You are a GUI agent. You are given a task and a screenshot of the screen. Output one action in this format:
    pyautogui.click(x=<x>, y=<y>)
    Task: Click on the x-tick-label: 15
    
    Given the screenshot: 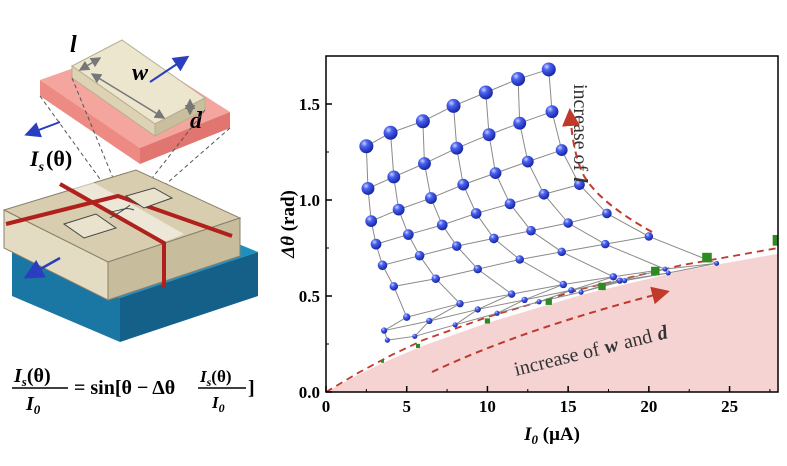 What is the action you would take?
    pyautogui.click(x=568, y=406)
    